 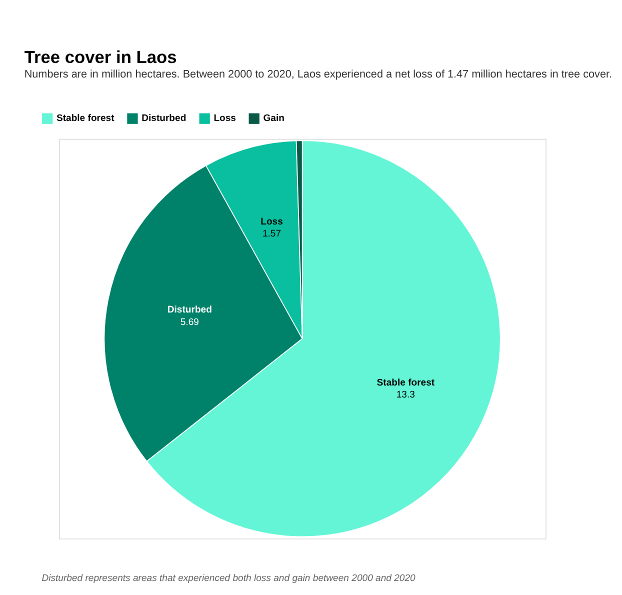 I want to click on legend-label: Loss, so click(x=225, y=118).